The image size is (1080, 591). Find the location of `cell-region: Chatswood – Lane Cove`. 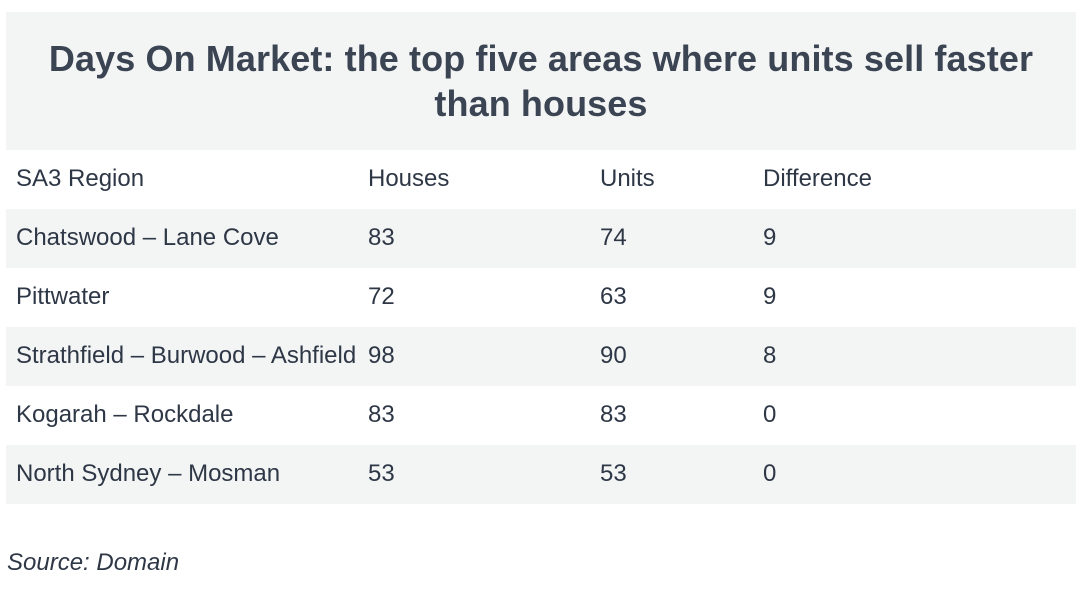

cell-region: Chatswood – Lane Cove is located at coordinates (182, 238).